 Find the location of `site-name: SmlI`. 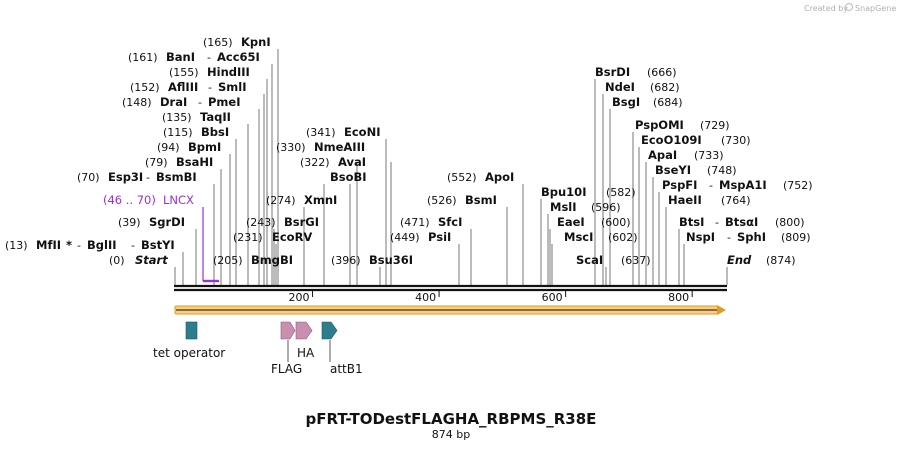

site-name: SmlI is located at coordinates (232, 87).